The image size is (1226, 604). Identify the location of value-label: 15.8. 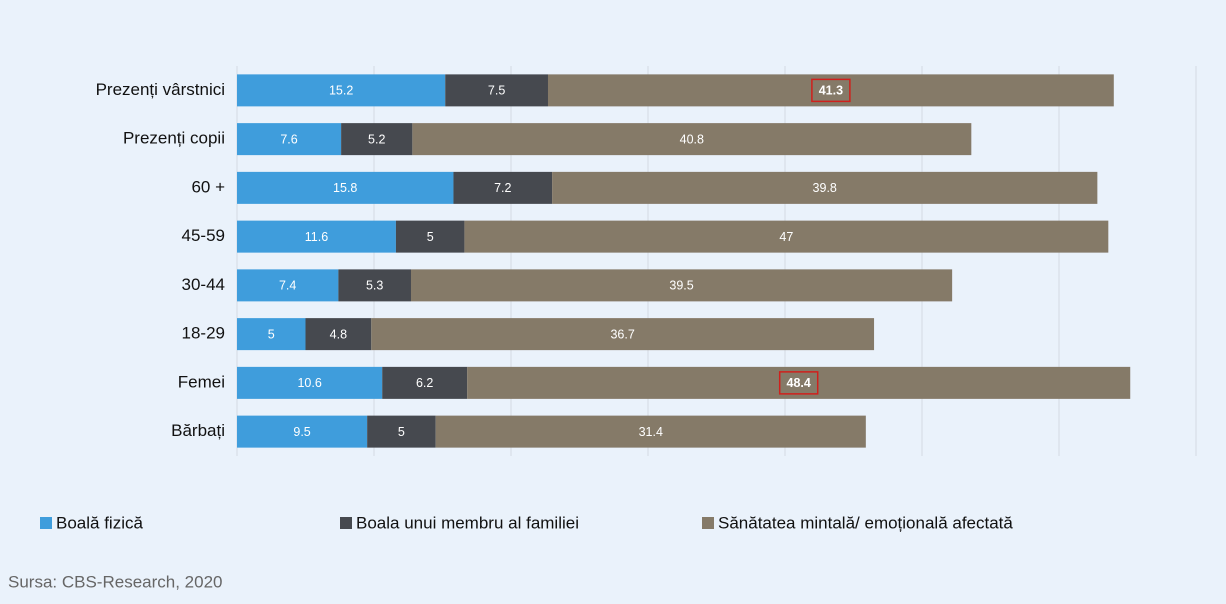
(345, 188).